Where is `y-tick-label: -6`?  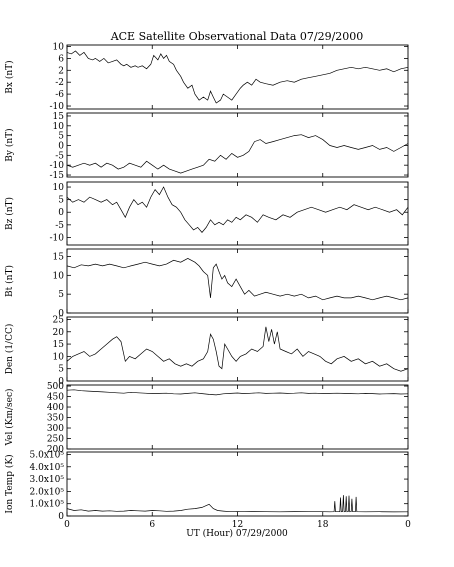
y-tick-label: -6 is located at coordinates (59, 95).